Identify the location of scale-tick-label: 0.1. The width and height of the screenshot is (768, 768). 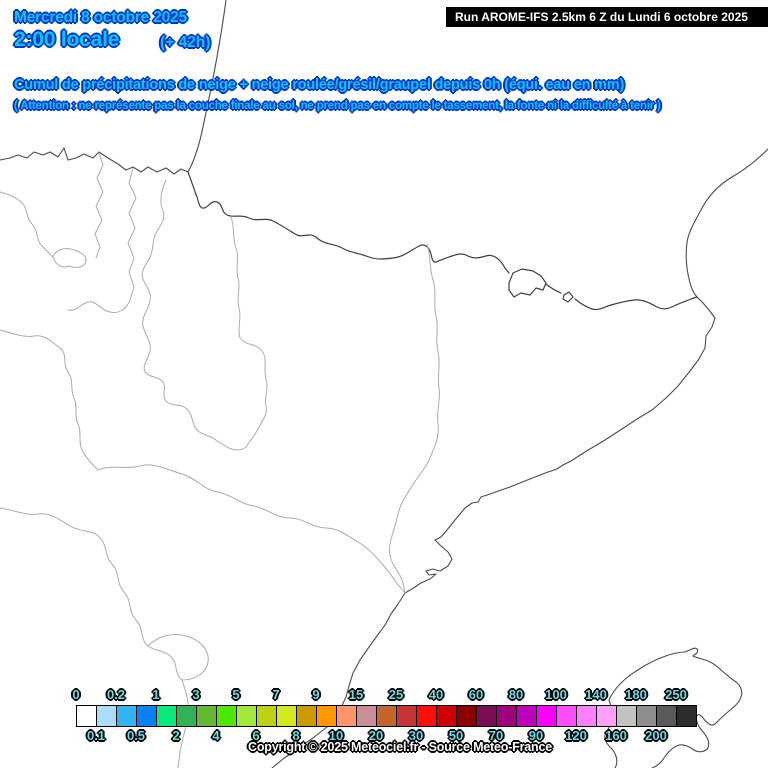
(96, 735).